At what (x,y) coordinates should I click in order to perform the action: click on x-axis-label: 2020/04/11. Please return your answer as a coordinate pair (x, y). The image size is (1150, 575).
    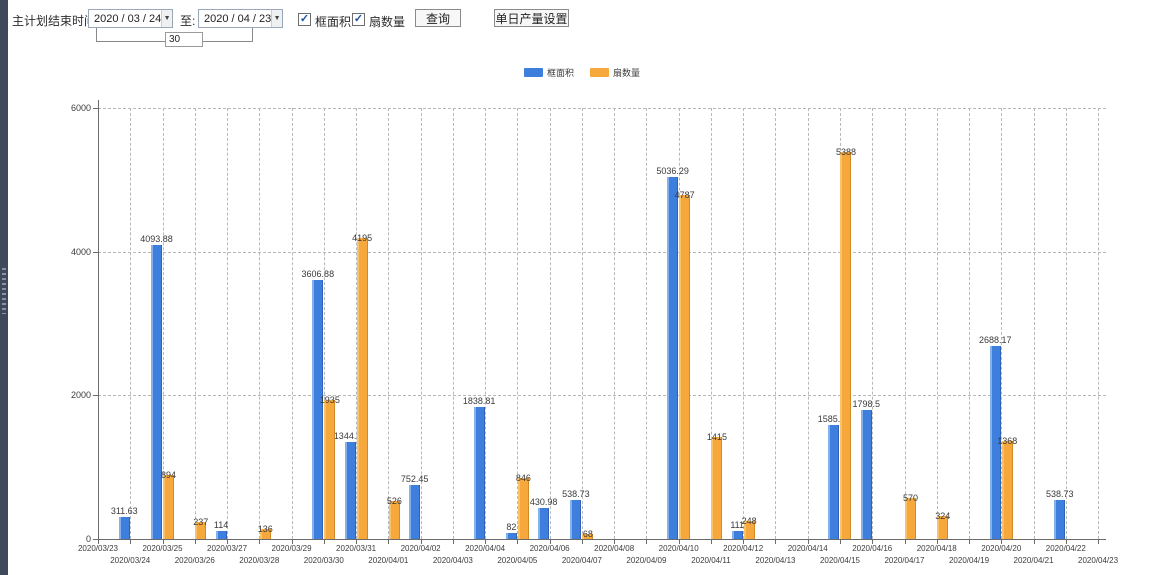
    Looking at the image, I should click on (711, 560).